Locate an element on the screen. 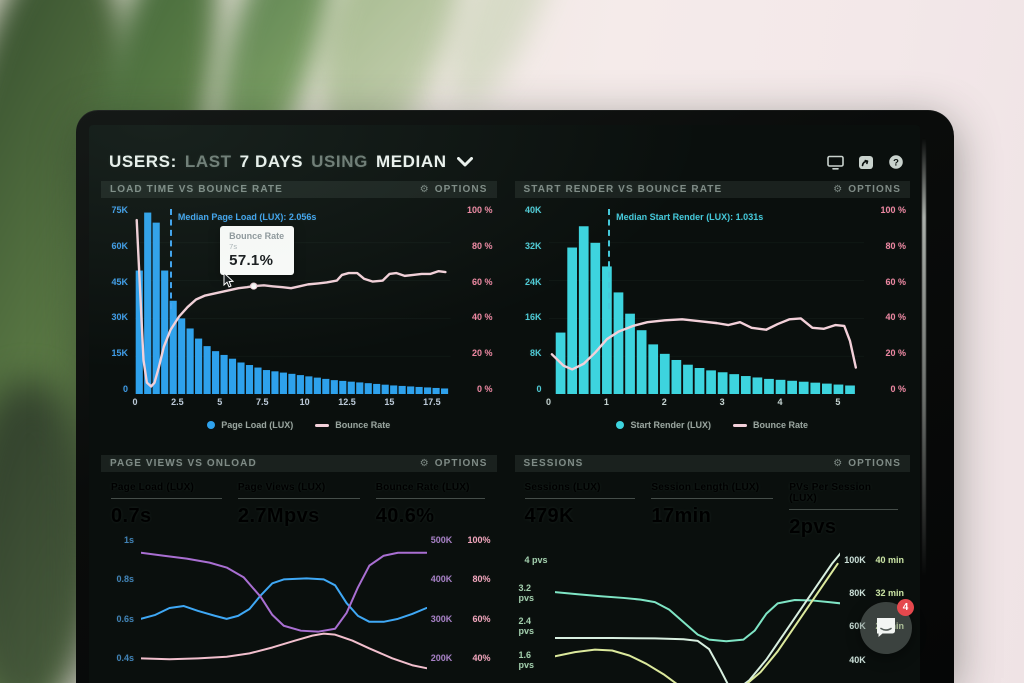 This screenshot has height=683, width=1024. axis-tick: 0.8s is located at coordinates (125, 579).